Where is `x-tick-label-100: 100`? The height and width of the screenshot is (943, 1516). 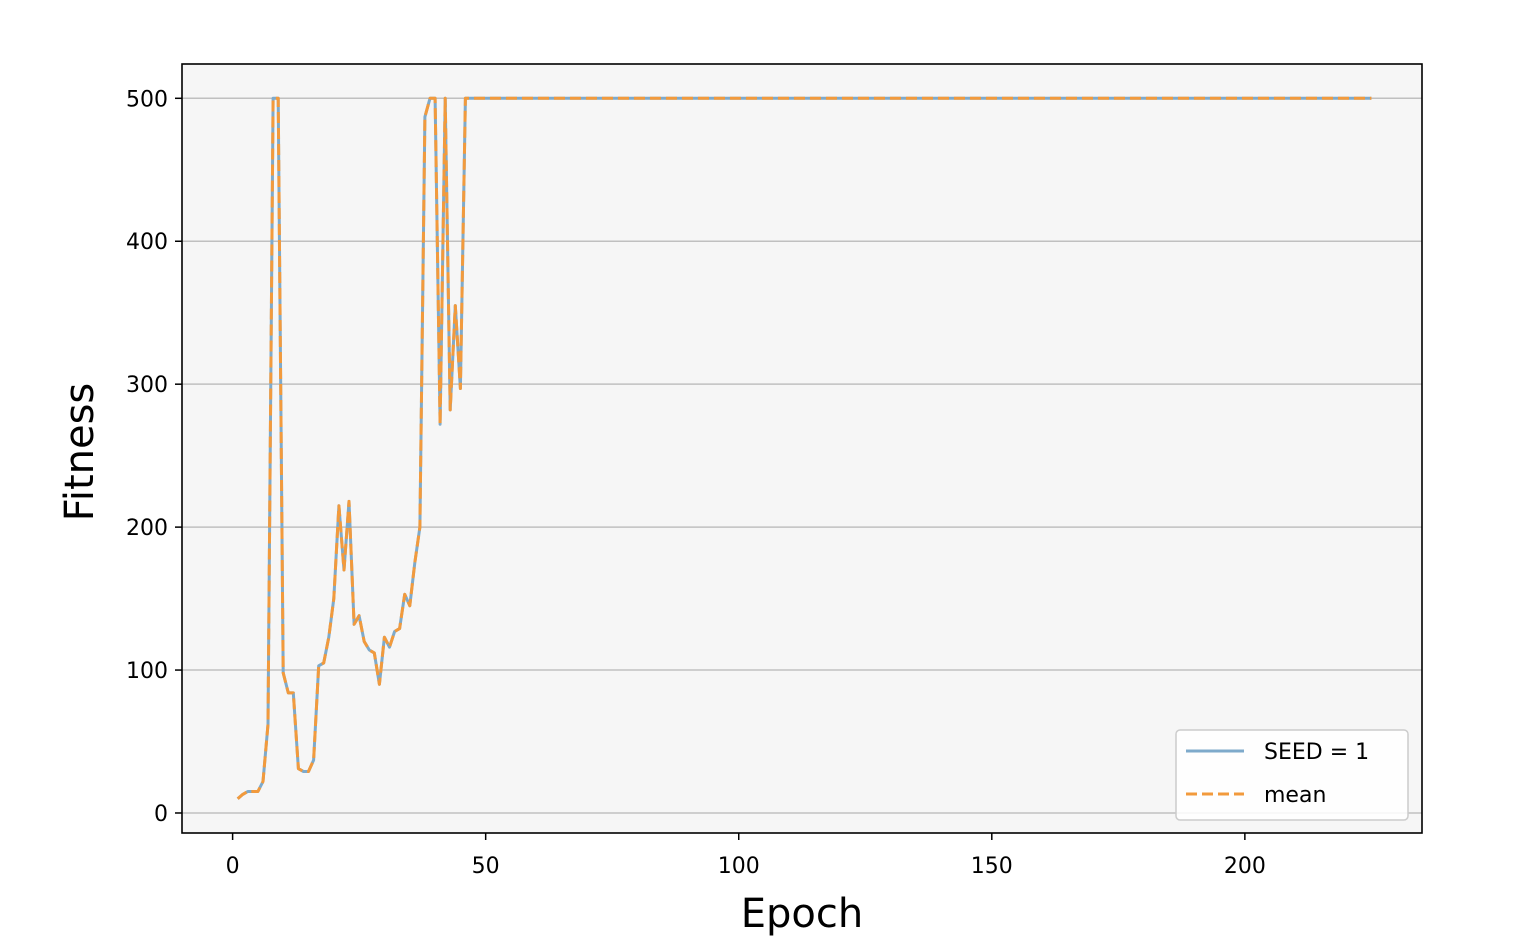
x-tick-label-100: 100 is located at coordinates (739, 866).